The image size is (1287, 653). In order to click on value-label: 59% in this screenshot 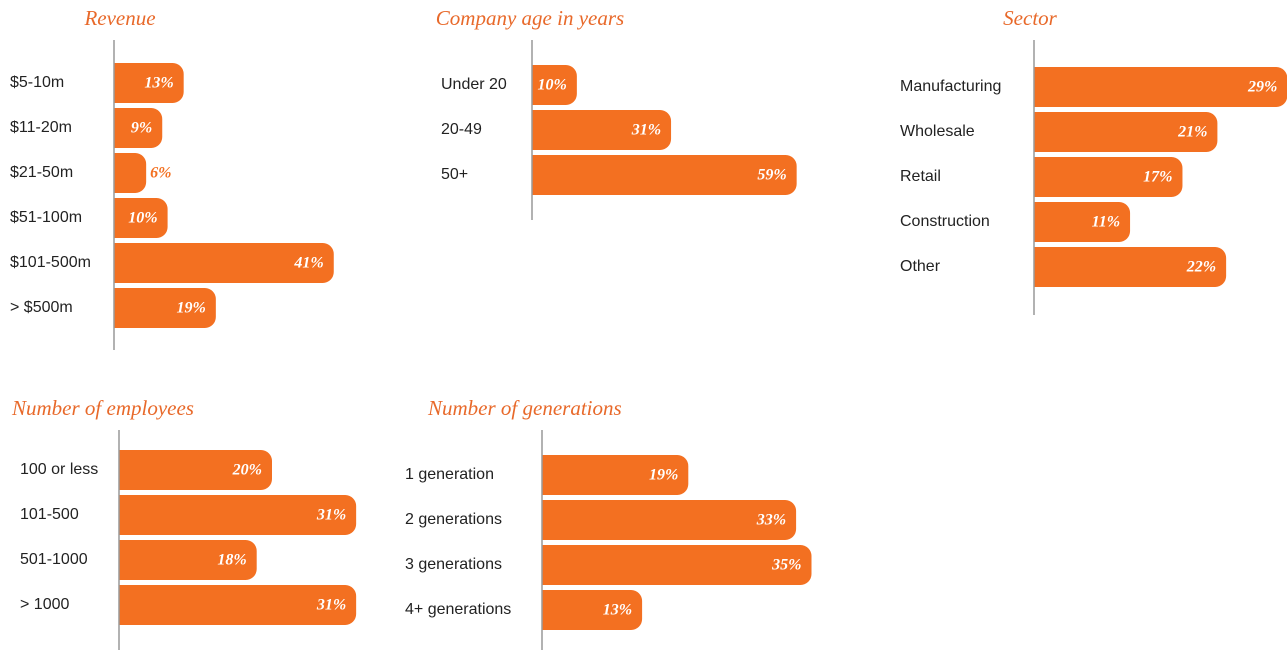, I will do `click(771, 175)`.